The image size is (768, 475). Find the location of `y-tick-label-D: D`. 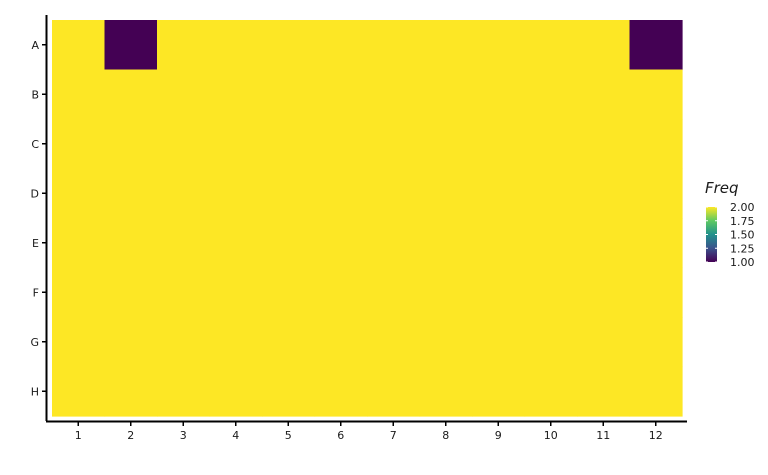

y-tick-label-D: D is located at coordinates (35, 193).